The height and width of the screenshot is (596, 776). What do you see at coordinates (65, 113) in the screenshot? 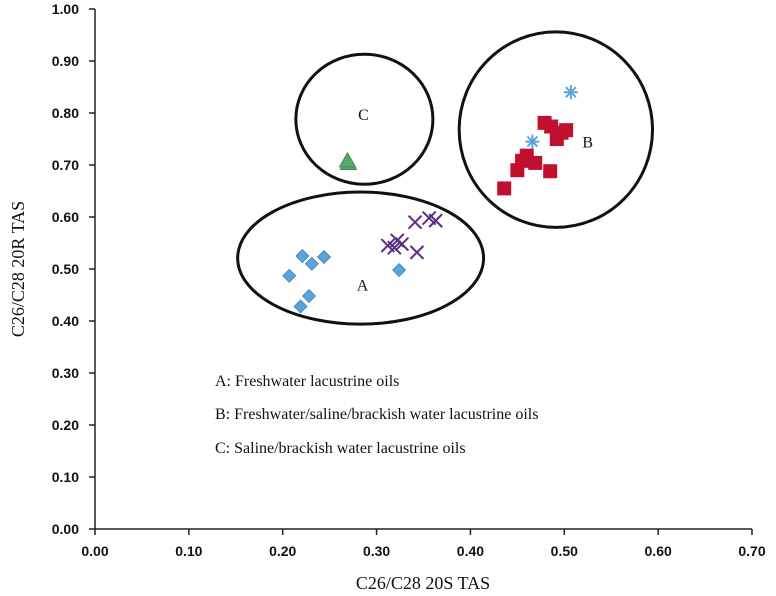
I see `y-tick-label: 0.80` at bounding box center [65, 113].